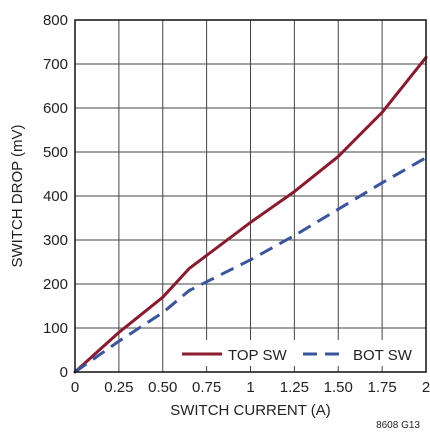  I want to click on y-axis-label: SWITCH DROP (mV), so click(17, 195).